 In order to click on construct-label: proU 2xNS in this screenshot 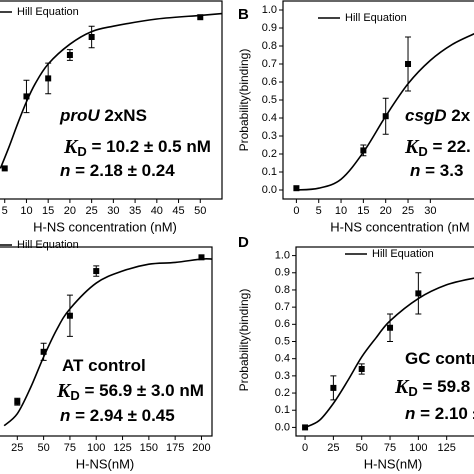, I will do `click(103, 115)`.